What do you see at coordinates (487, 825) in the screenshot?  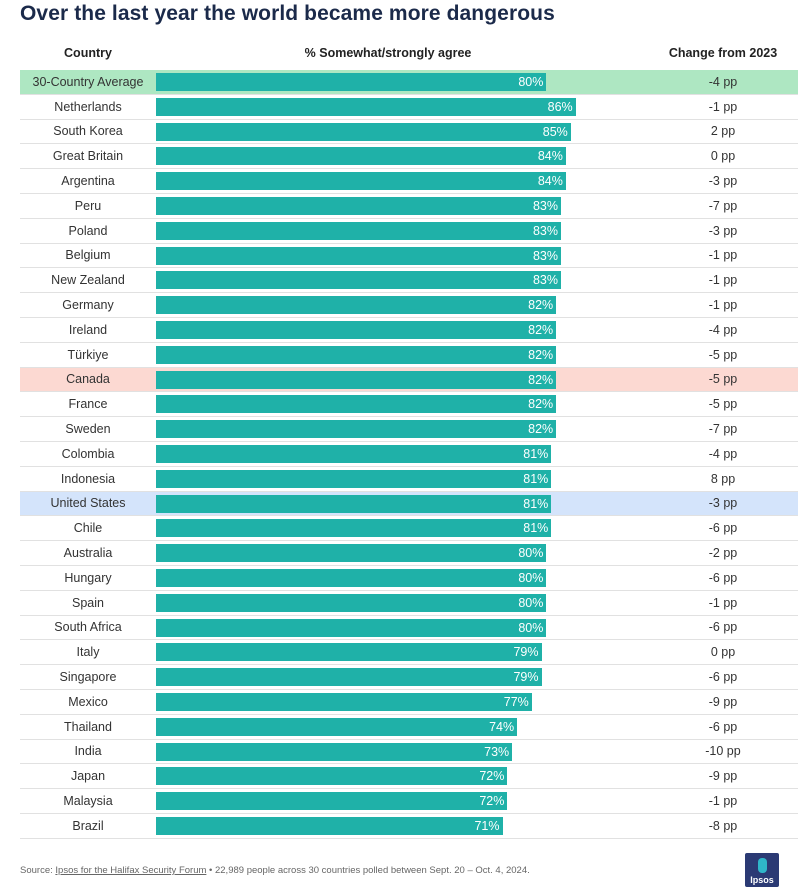 I see `bar-value-label: 71%` at bounding box center [487, 825].